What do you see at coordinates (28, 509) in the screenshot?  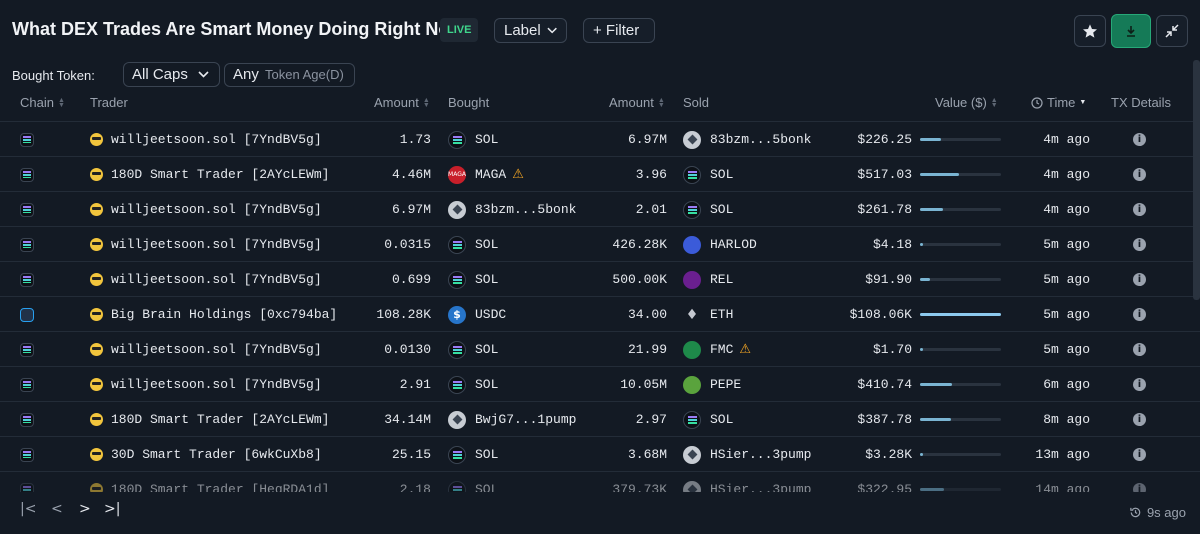 I see `first-page-icon: |<` at bounding box center [28, 509].